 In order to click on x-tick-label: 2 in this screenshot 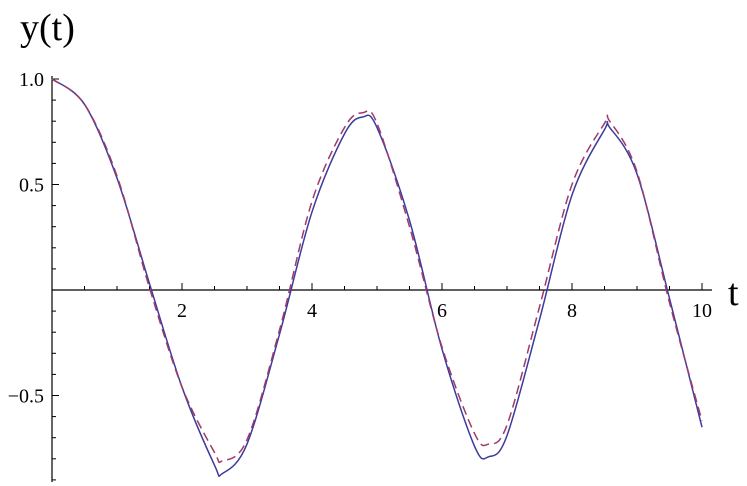, I will do `click(182, 311)`.